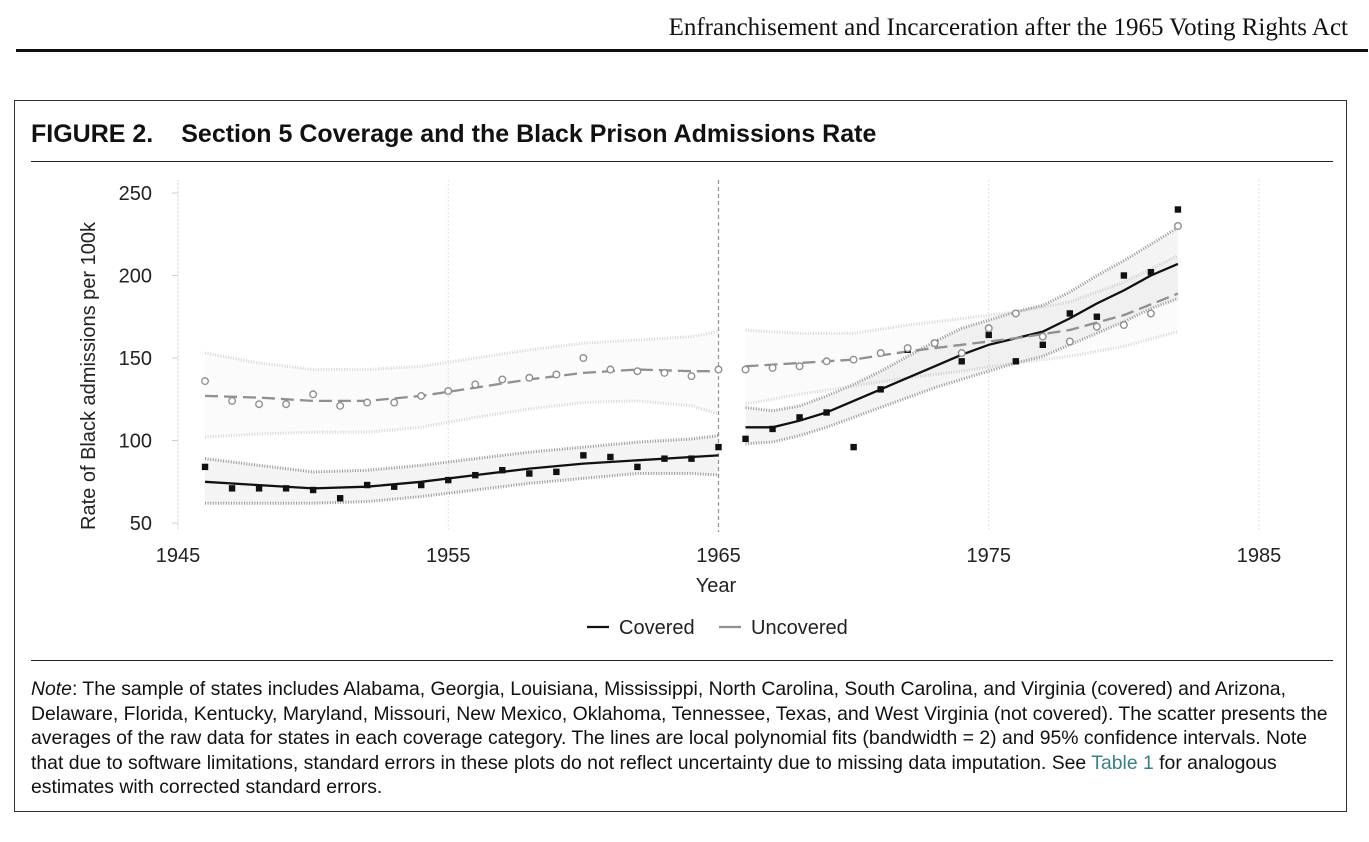  I want to click on note-label: Note, so click(51, 689).